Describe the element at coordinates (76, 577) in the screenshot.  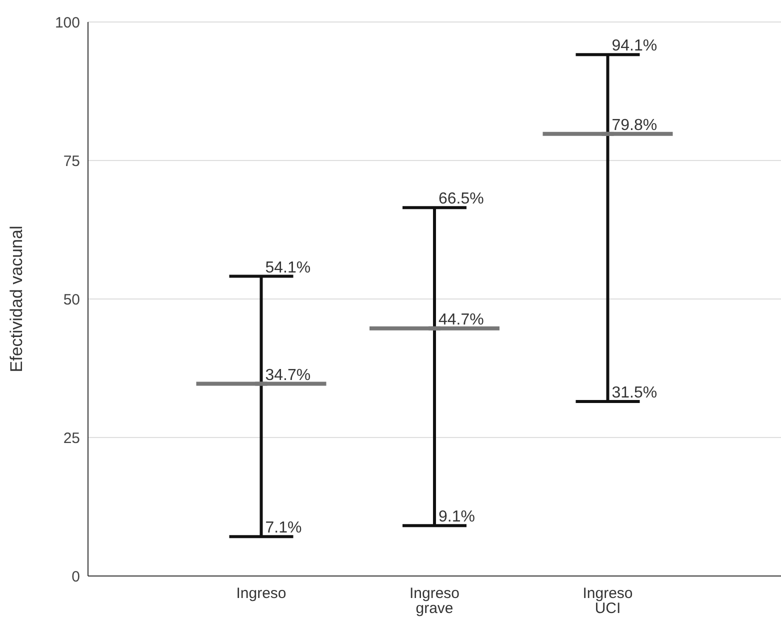
I see `y-tick-label: 0` at that location.